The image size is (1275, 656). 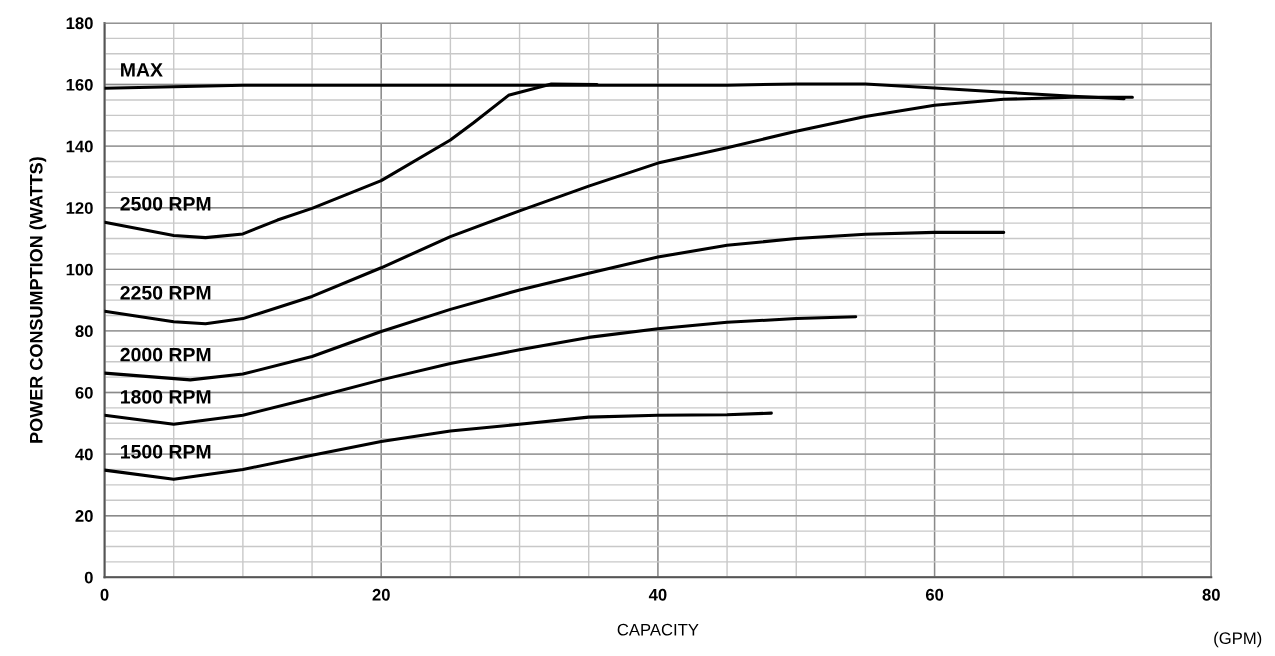 What do you see at coordinates (165, 396) in the screenshot?
I see `series-label: 1800 RPM` at bounding box center [165, 396].